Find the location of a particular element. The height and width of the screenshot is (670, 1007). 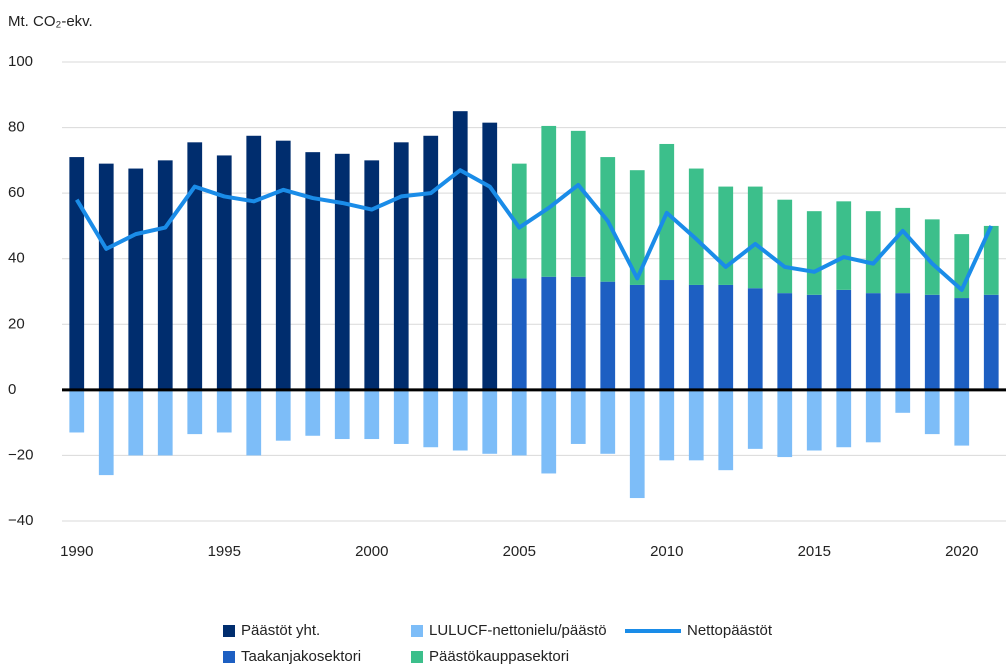

y-tick-label: −20 is located at coordinates (20, 454).